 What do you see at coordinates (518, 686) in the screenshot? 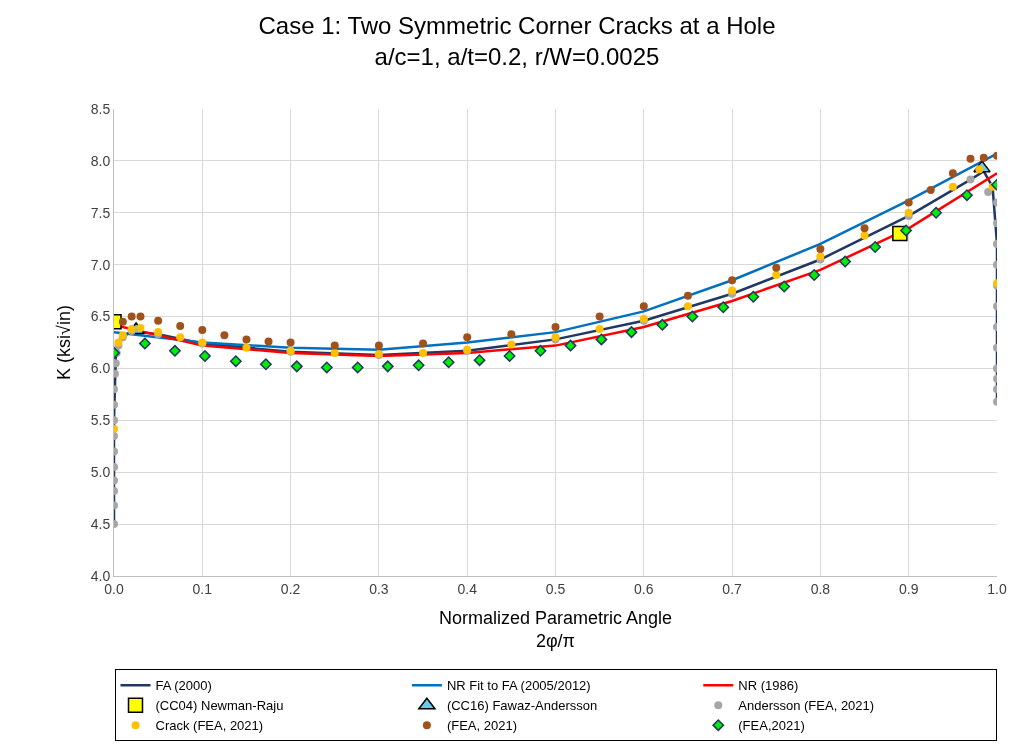
I see `legend-label: NR Fit to FA (2005/2012)` at bounding box center [518, 686].